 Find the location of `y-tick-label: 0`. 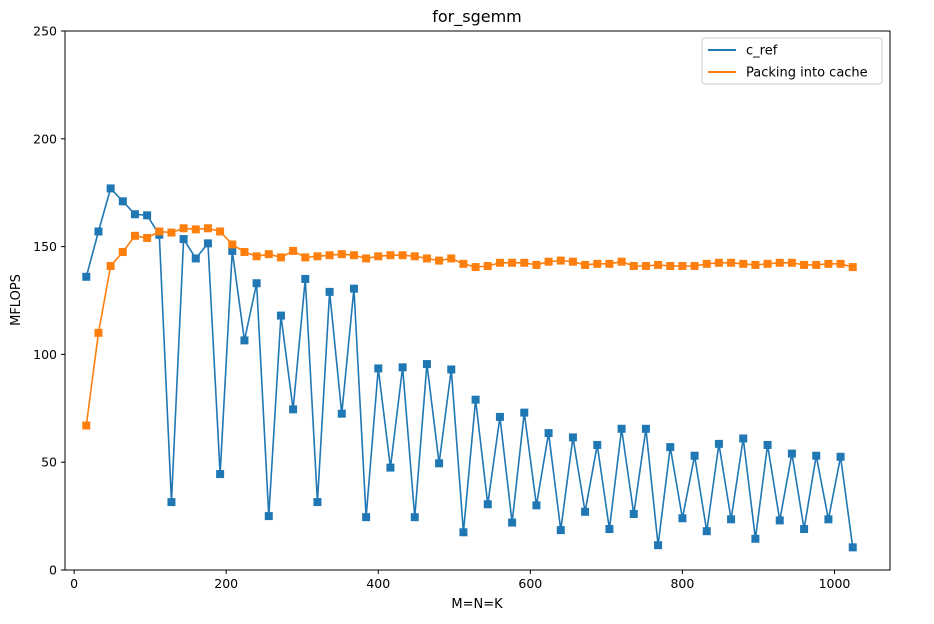

y-tick-label: 0 is located at coordinates (53, 570).